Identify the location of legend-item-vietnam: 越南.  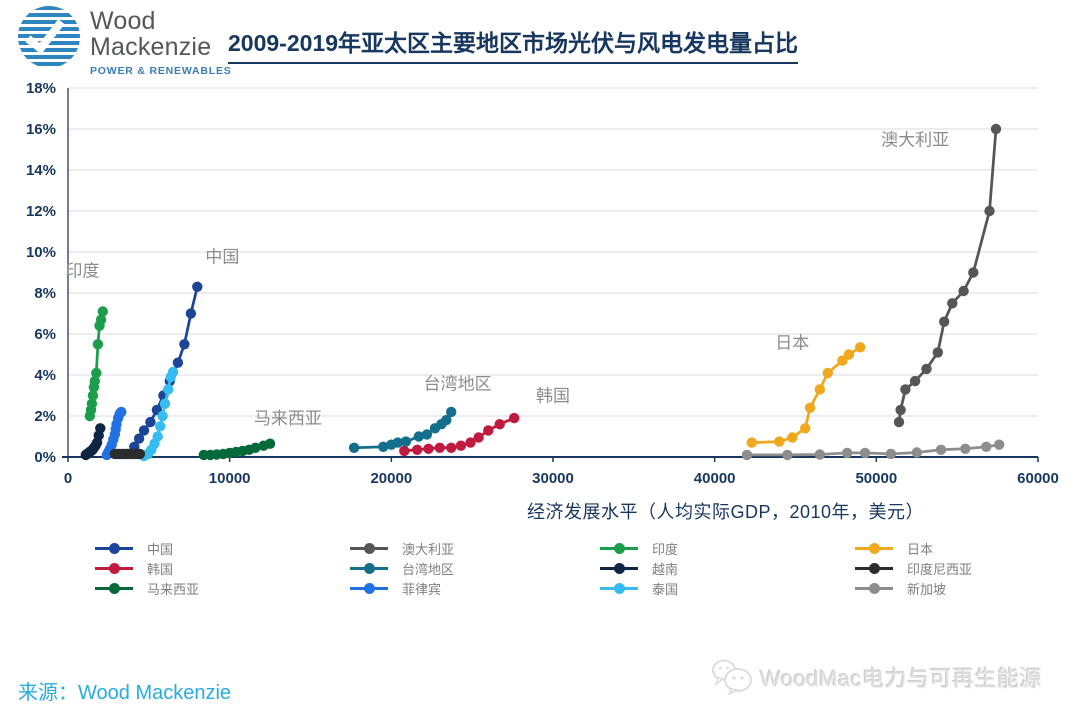
(639, 568).